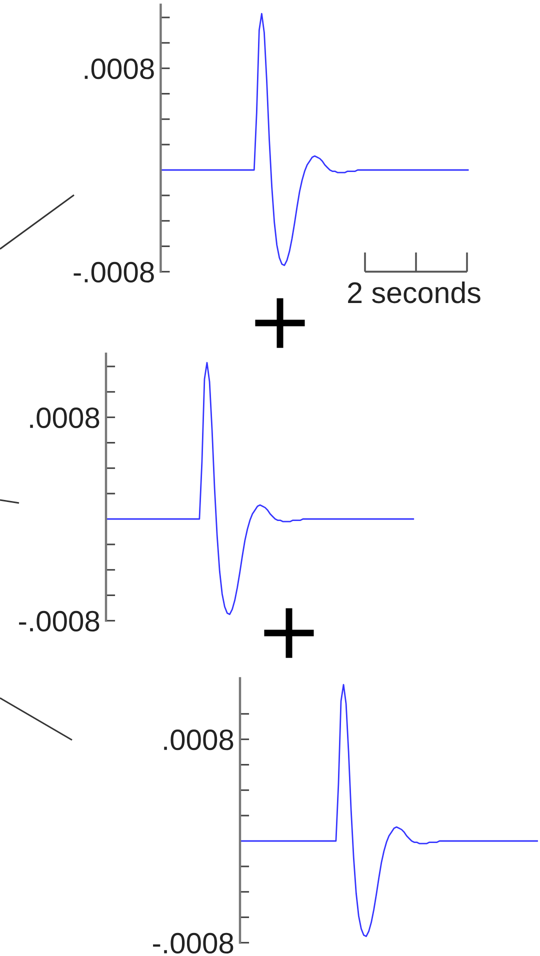 Image resolution: width=540 pixels, height=956 pixels. Describe the element at coordinates (289, 633) in the screenshot. I see `annotation: +` at that location.